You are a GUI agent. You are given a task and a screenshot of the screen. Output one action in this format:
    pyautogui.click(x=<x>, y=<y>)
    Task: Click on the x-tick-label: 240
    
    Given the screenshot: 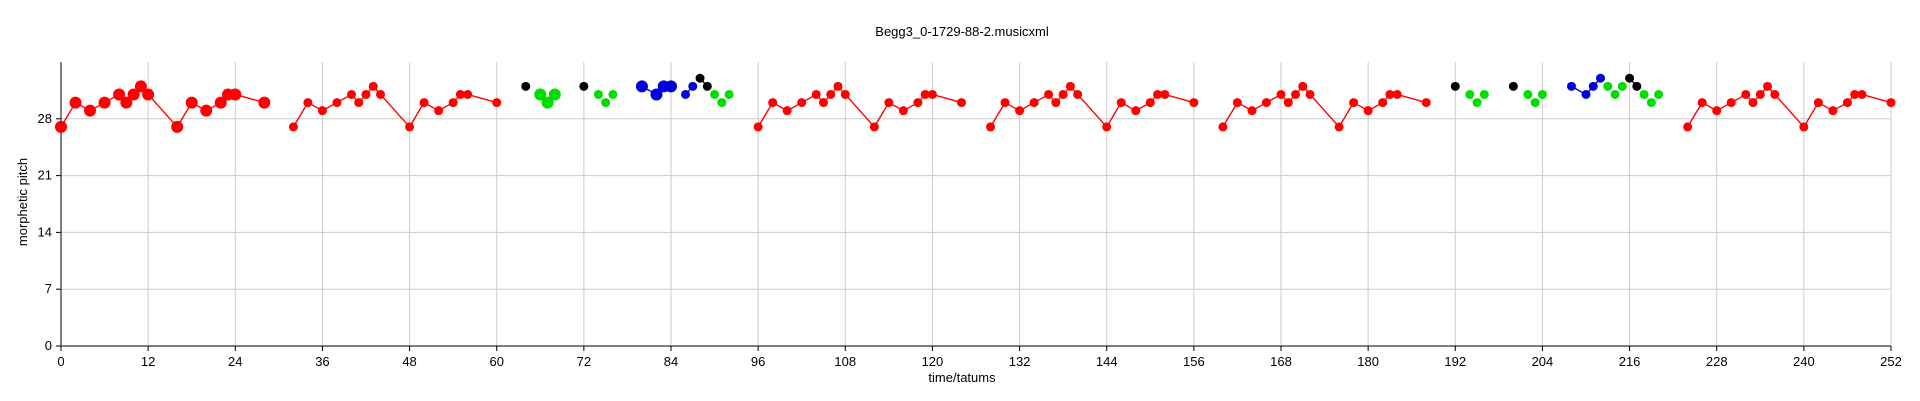 What is the action you would take?
    pyautogui.click(x=1804, y=361)
    